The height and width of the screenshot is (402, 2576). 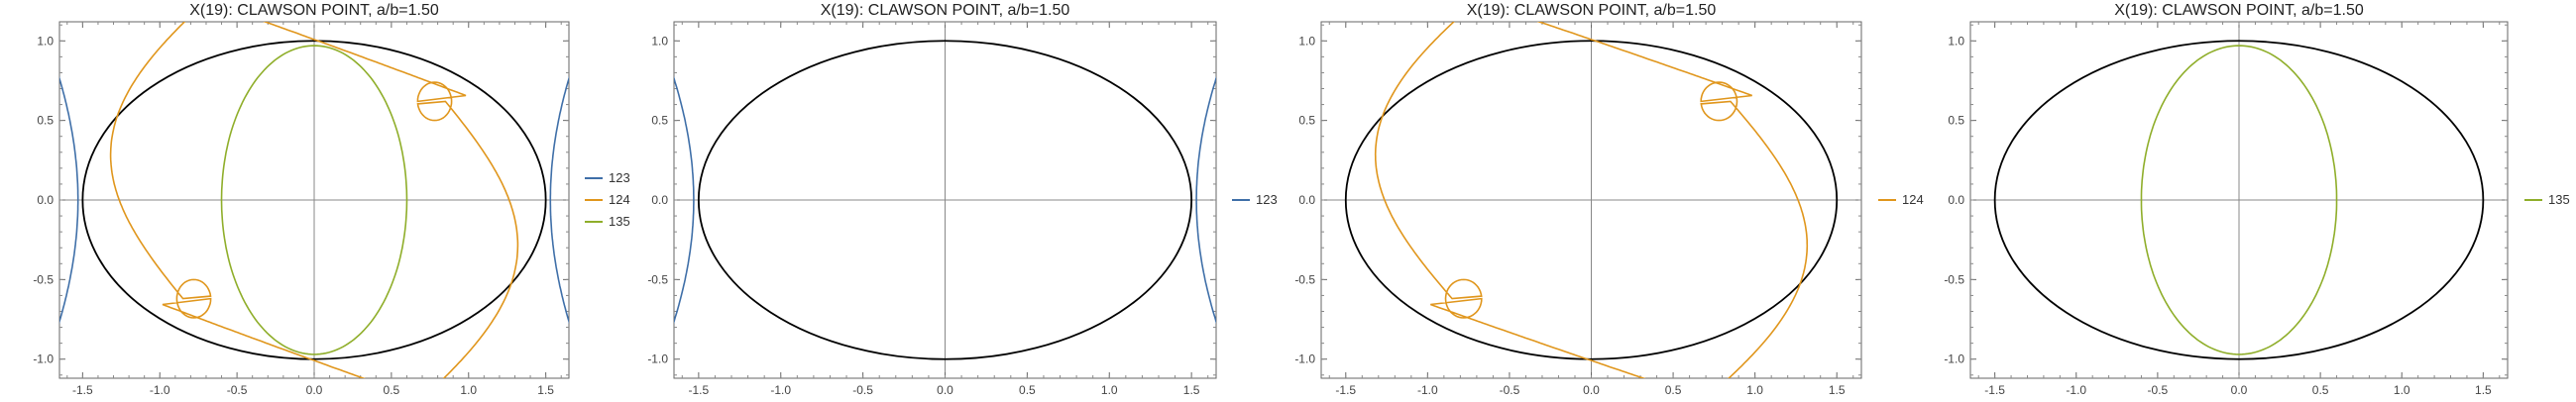 I want to click on reference-ellipse, so click(x=314, y=200).